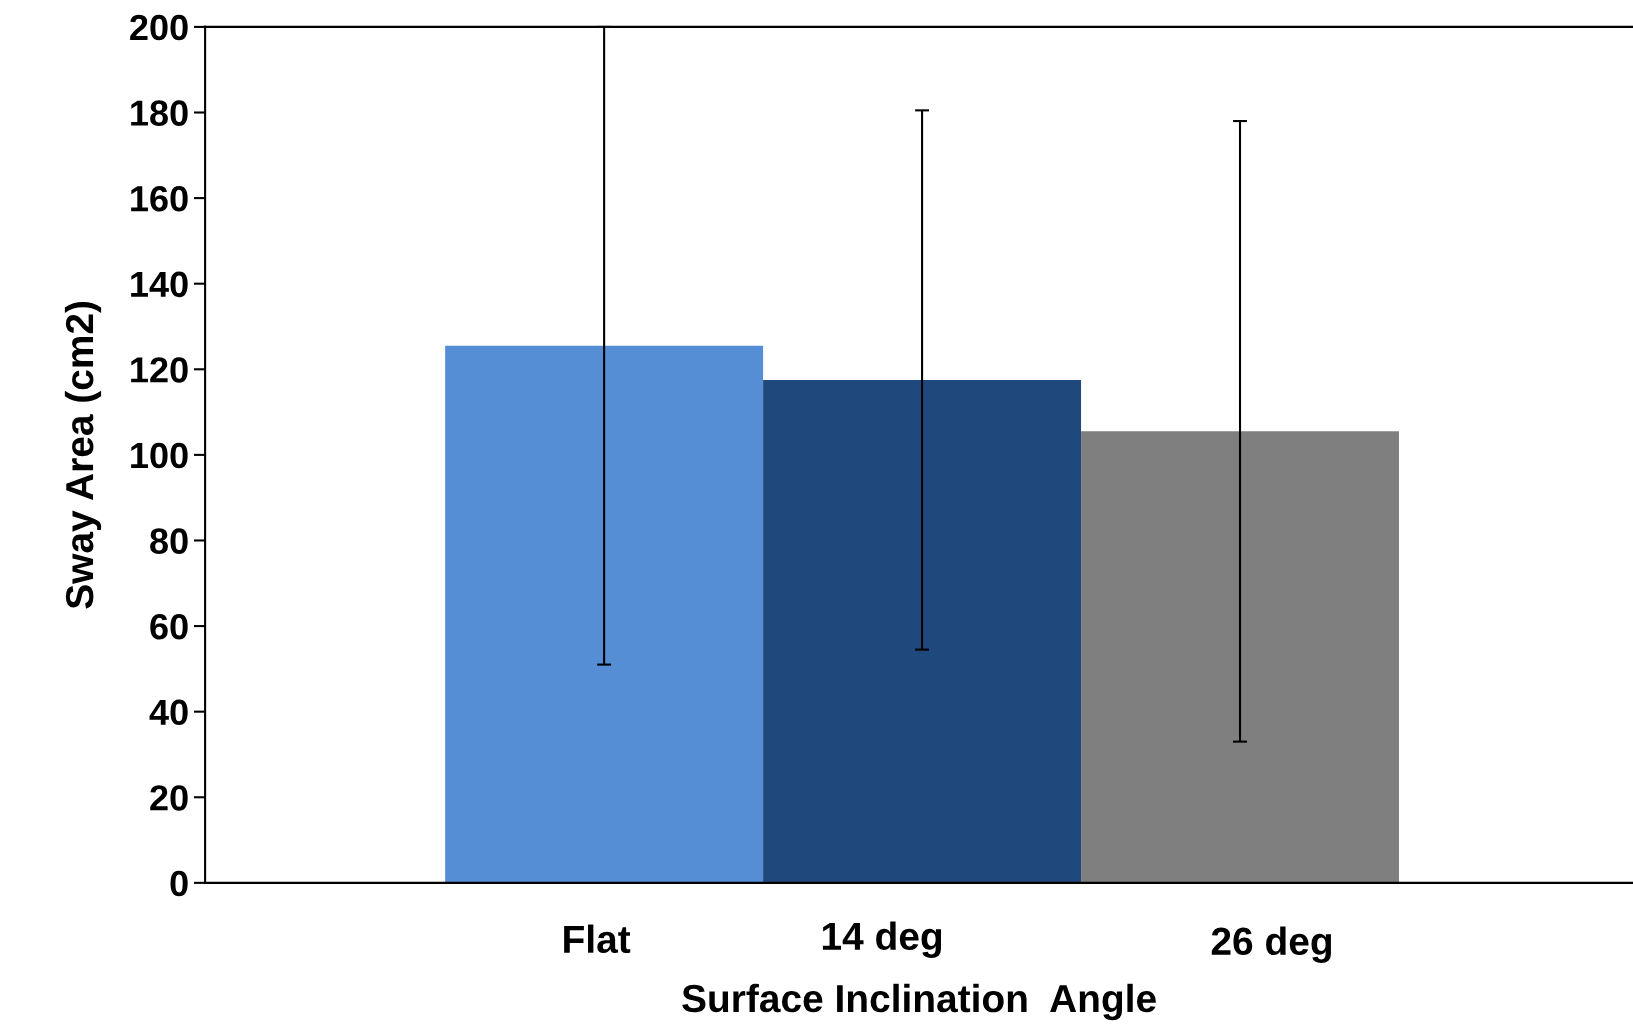 The height and width of the screenshot is (1035, 1633). I want to click on y-axis-title: Sway Area (cm2), so click(83, 455).